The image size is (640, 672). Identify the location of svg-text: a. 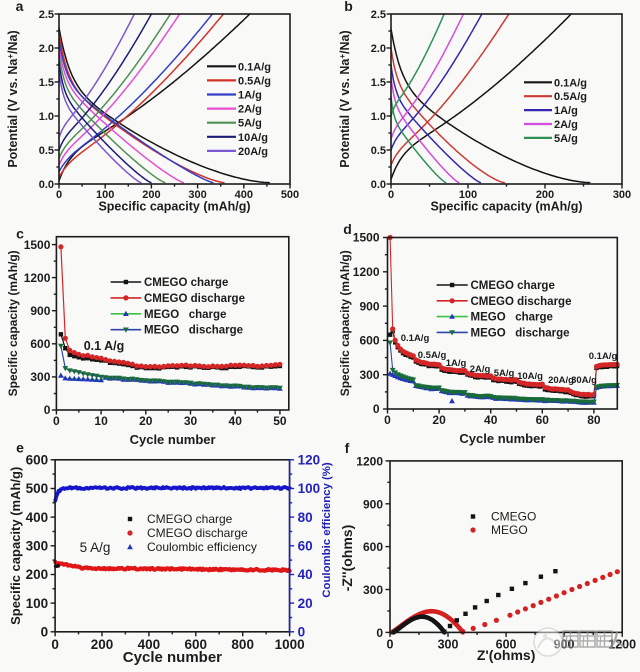
(20, 7).